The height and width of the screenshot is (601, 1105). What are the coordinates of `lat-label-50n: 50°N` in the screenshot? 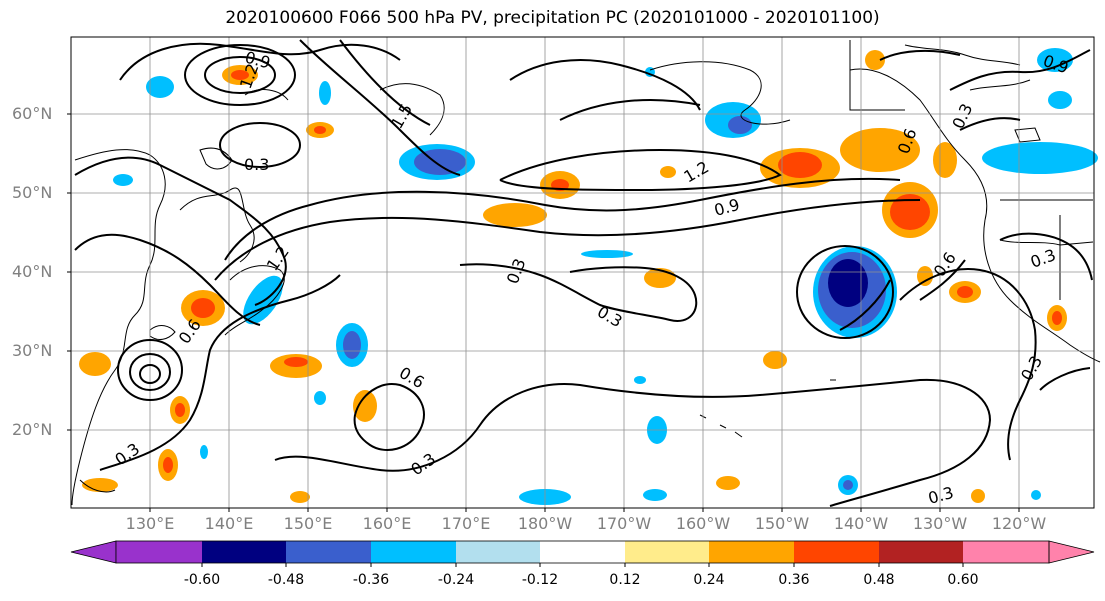 It's located at (32, 192).